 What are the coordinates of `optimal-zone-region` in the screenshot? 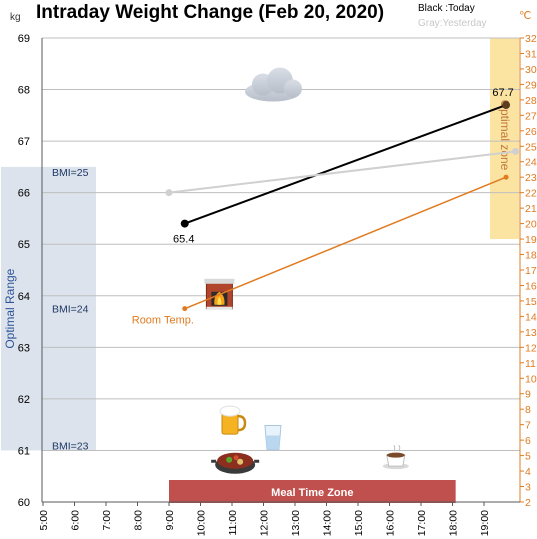 It's located at (504, 139).